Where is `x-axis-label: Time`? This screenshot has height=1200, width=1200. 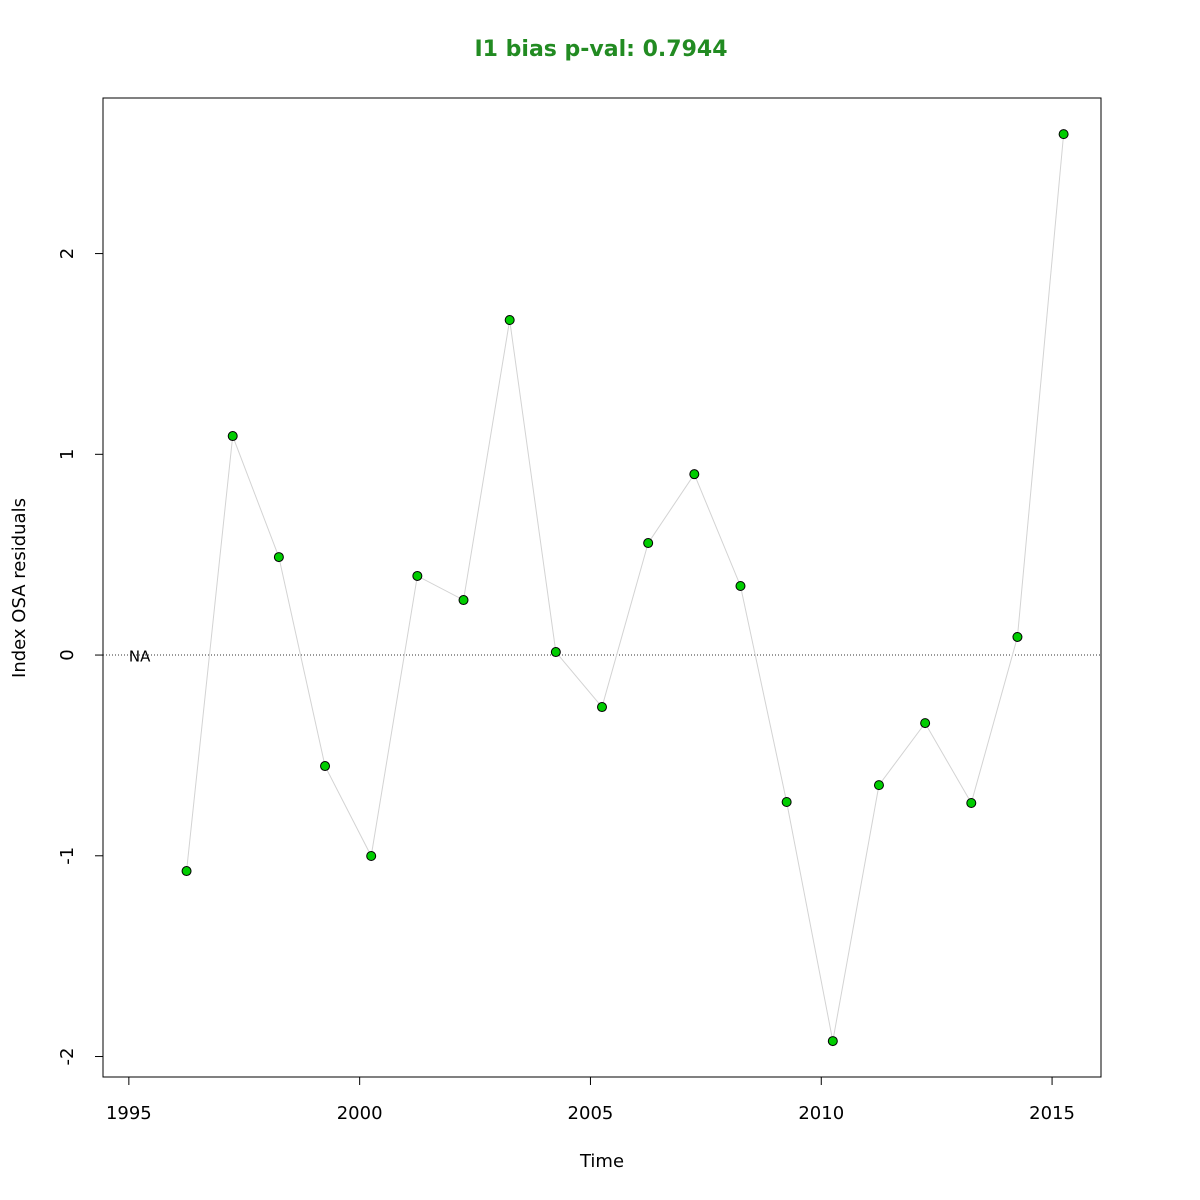
x-axis-label: Time is located at coordinates (601, 1161).